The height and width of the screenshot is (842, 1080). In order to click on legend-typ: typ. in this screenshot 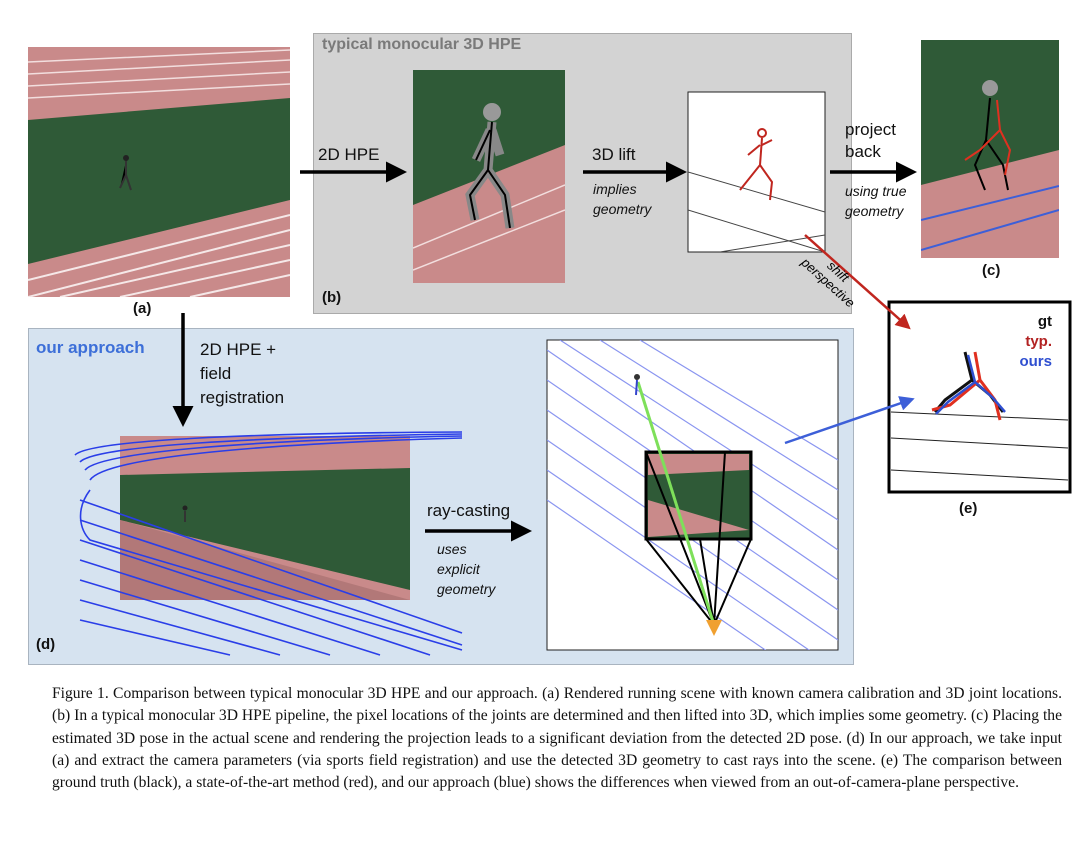, I will do `click(1038, 341)`.